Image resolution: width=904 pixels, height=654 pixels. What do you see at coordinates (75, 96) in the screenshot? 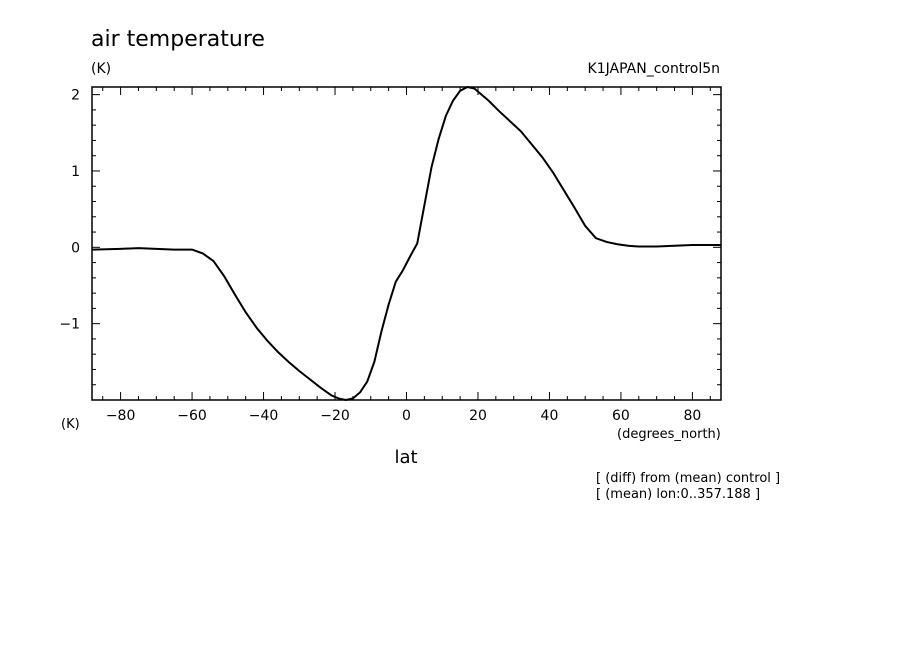
I see `y-tick-label: 2` at bounding box center [75, 96].